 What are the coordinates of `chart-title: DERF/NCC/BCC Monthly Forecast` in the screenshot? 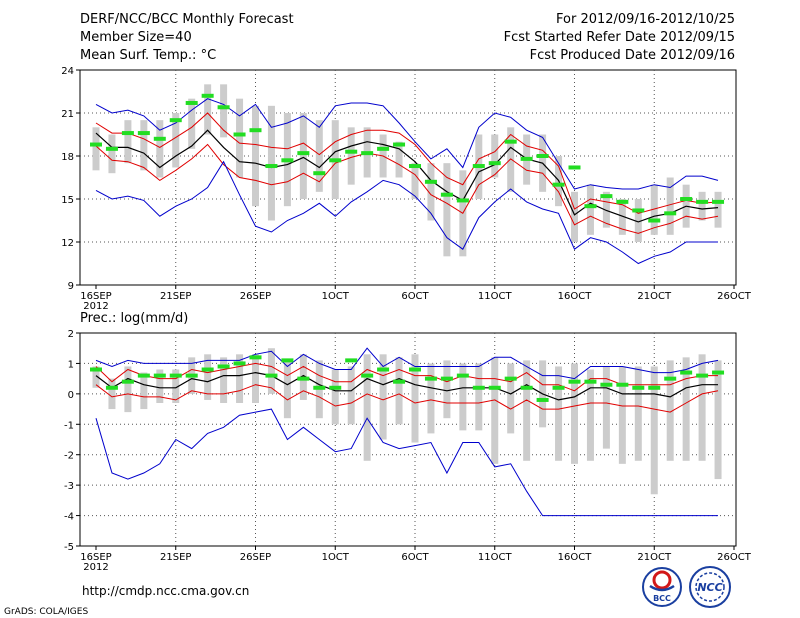 It's located at (187, 19).